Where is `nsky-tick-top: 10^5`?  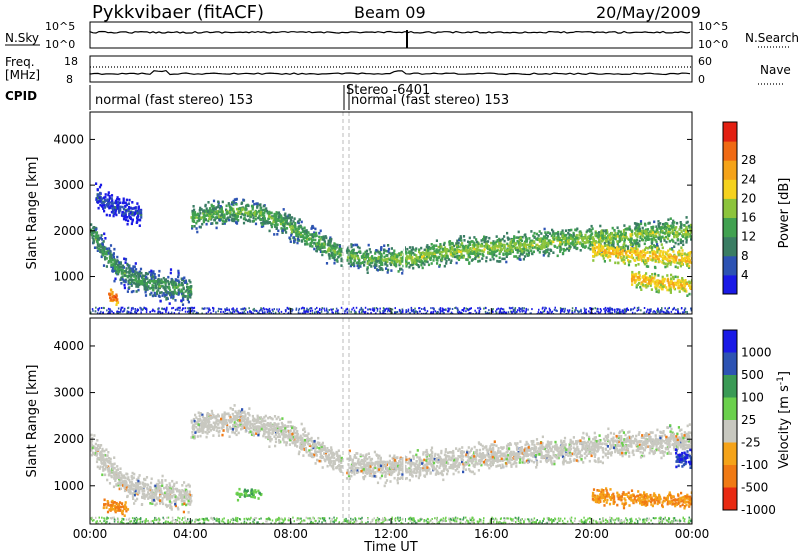 nsky-tick-top: 10^5 is located at coordinates (60, 26).